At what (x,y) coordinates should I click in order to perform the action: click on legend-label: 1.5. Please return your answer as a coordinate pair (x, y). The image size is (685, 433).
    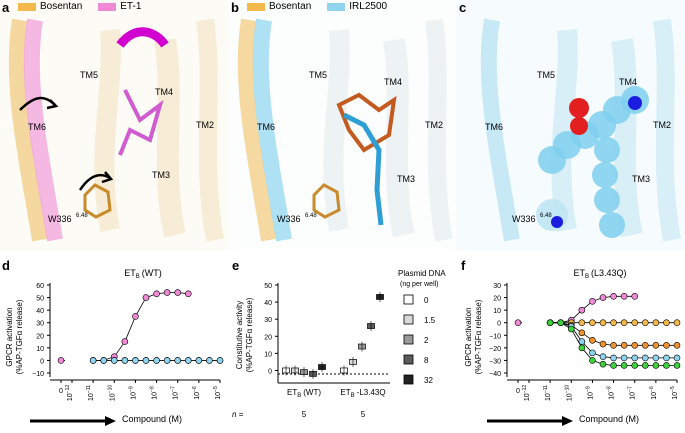
    Looking at the image, I should click on (430, 320).